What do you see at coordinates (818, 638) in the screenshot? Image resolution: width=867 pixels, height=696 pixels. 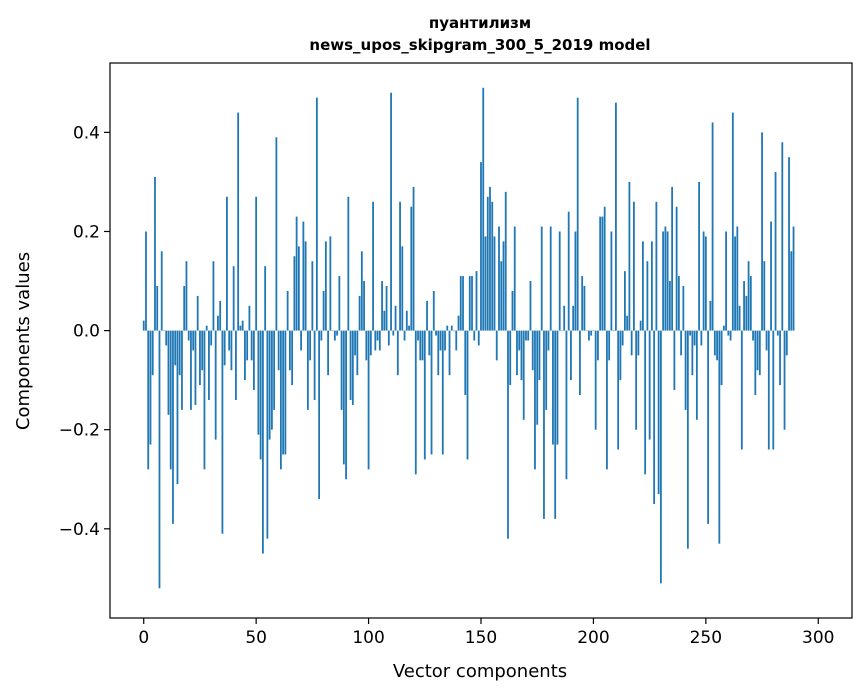 I see `x-tick-label: 300` at bounding box center [818, 638].